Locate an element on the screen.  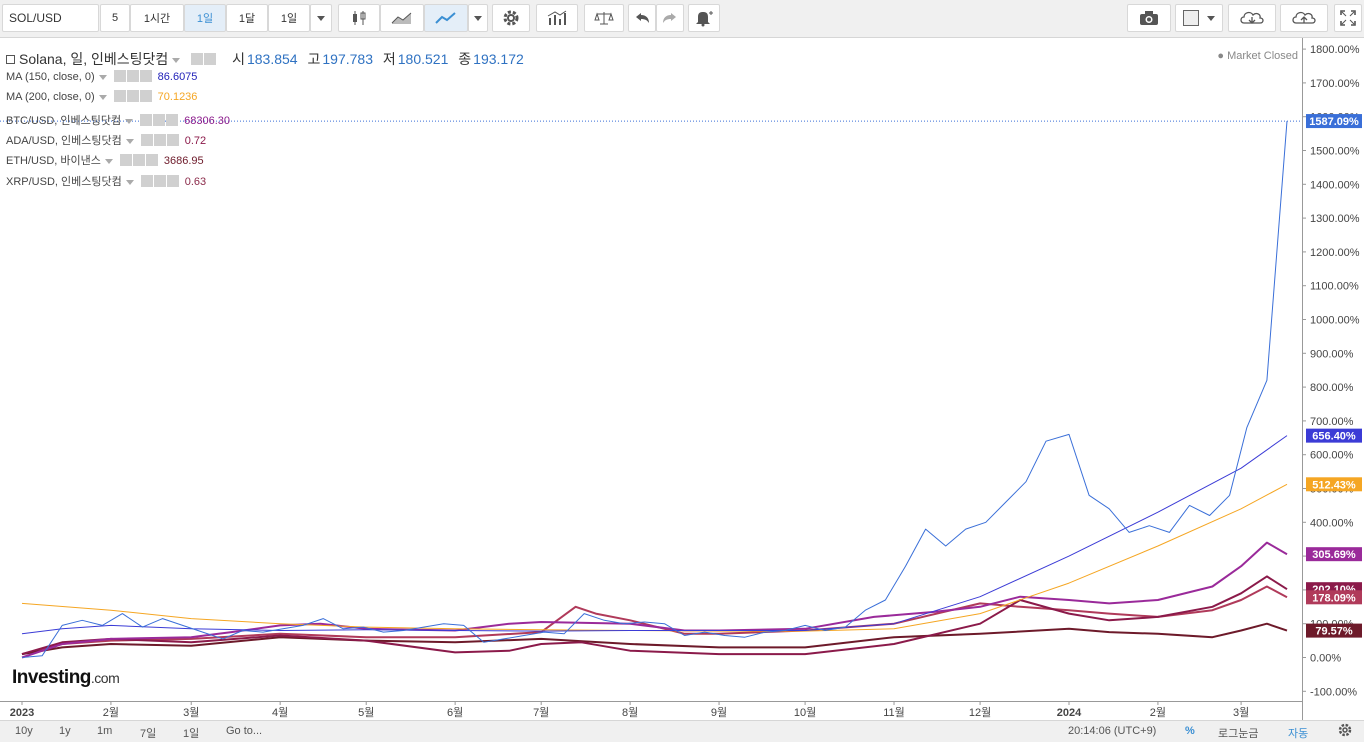
last-value-label: 178.09% is located at coordinates (1334, 598).